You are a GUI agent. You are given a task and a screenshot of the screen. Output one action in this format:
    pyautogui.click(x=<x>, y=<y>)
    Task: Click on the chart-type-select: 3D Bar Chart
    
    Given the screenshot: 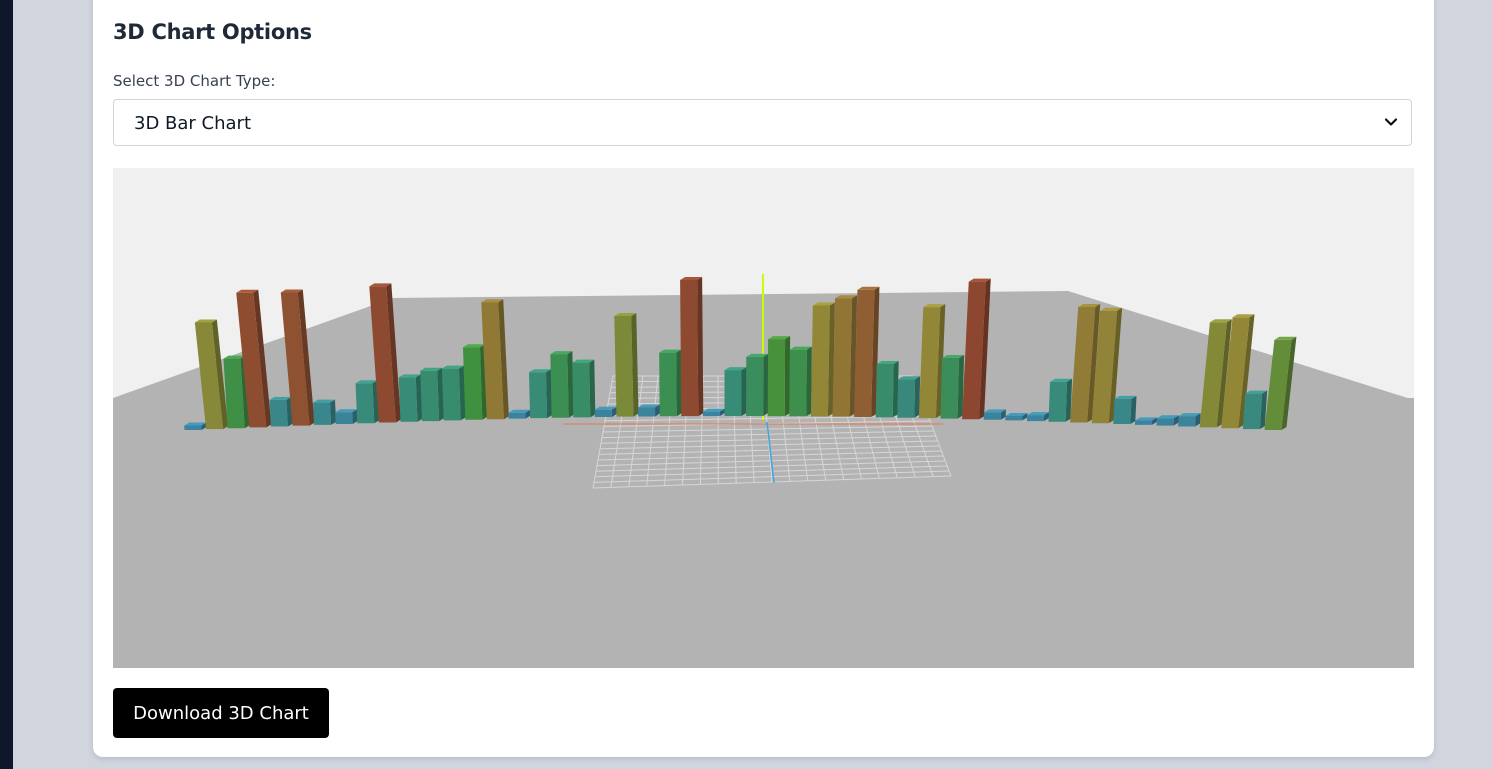 What is the action you would take?
    pyautogui.click(x=762, y=122)
    